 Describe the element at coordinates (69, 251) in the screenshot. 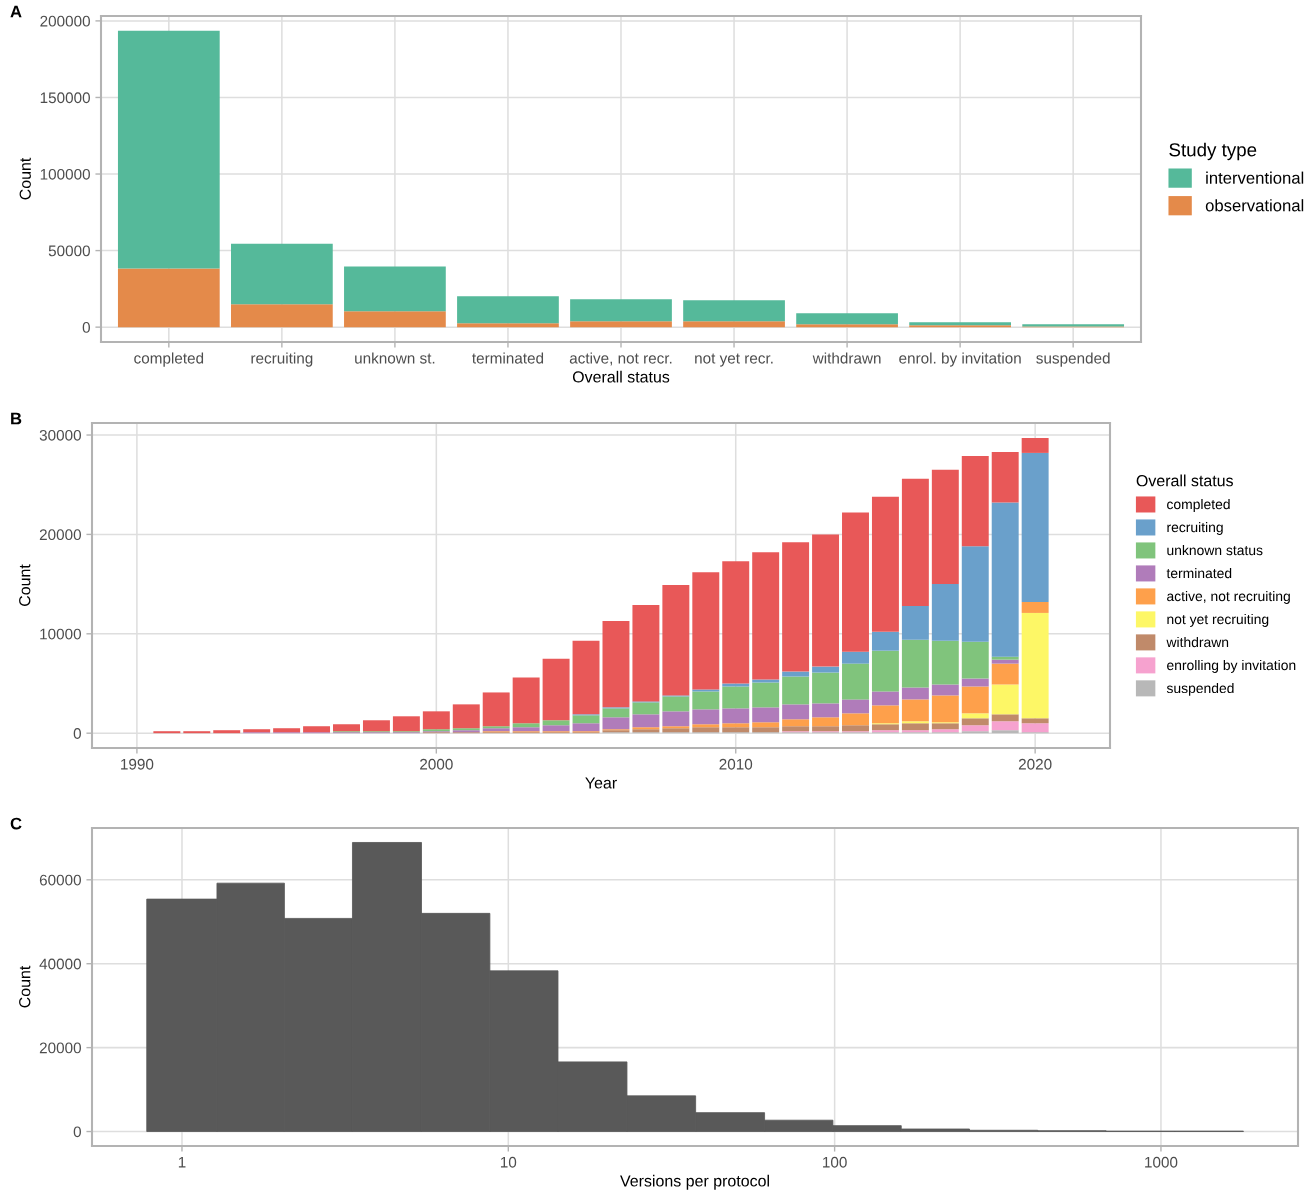

I see `y-tick-label: 50000` at that location.